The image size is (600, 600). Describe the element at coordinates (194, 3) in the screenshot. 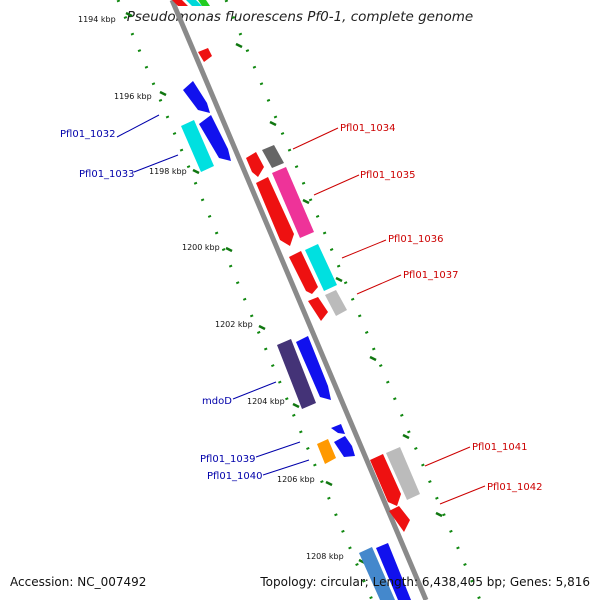

I see `gene-top-partial-cyan` at that location.